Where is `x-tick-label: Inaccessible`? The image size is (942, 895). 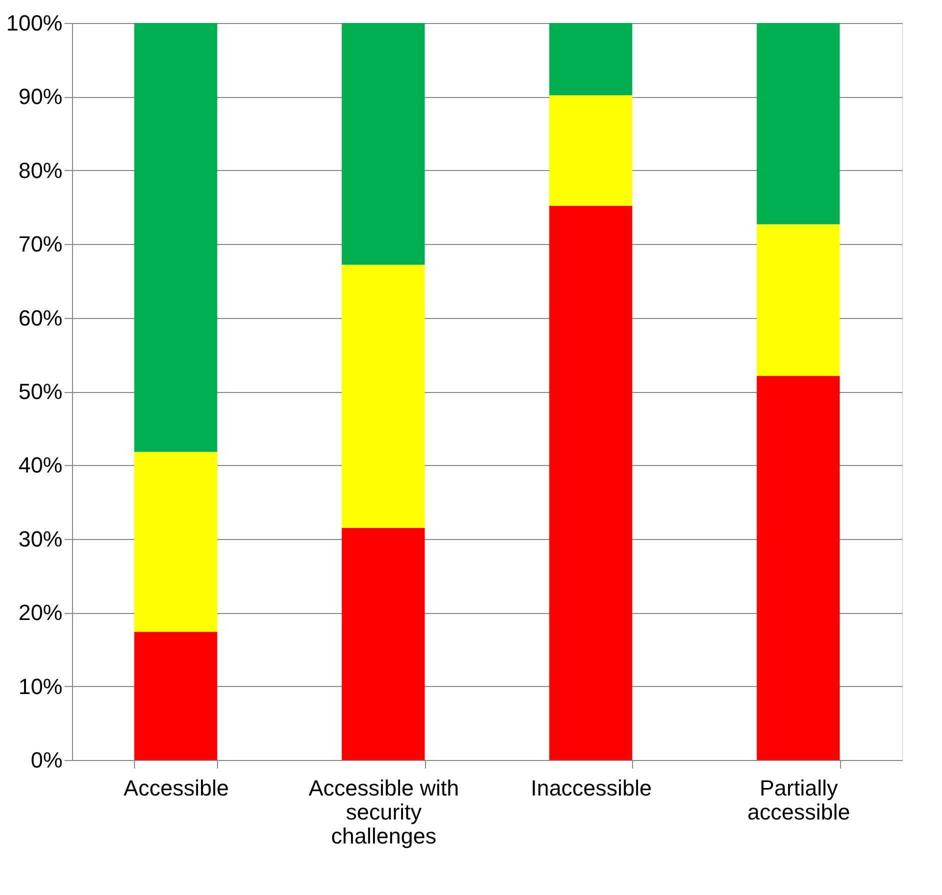 x-tick-label: Inaccessible is located at coordinates (591, 788).